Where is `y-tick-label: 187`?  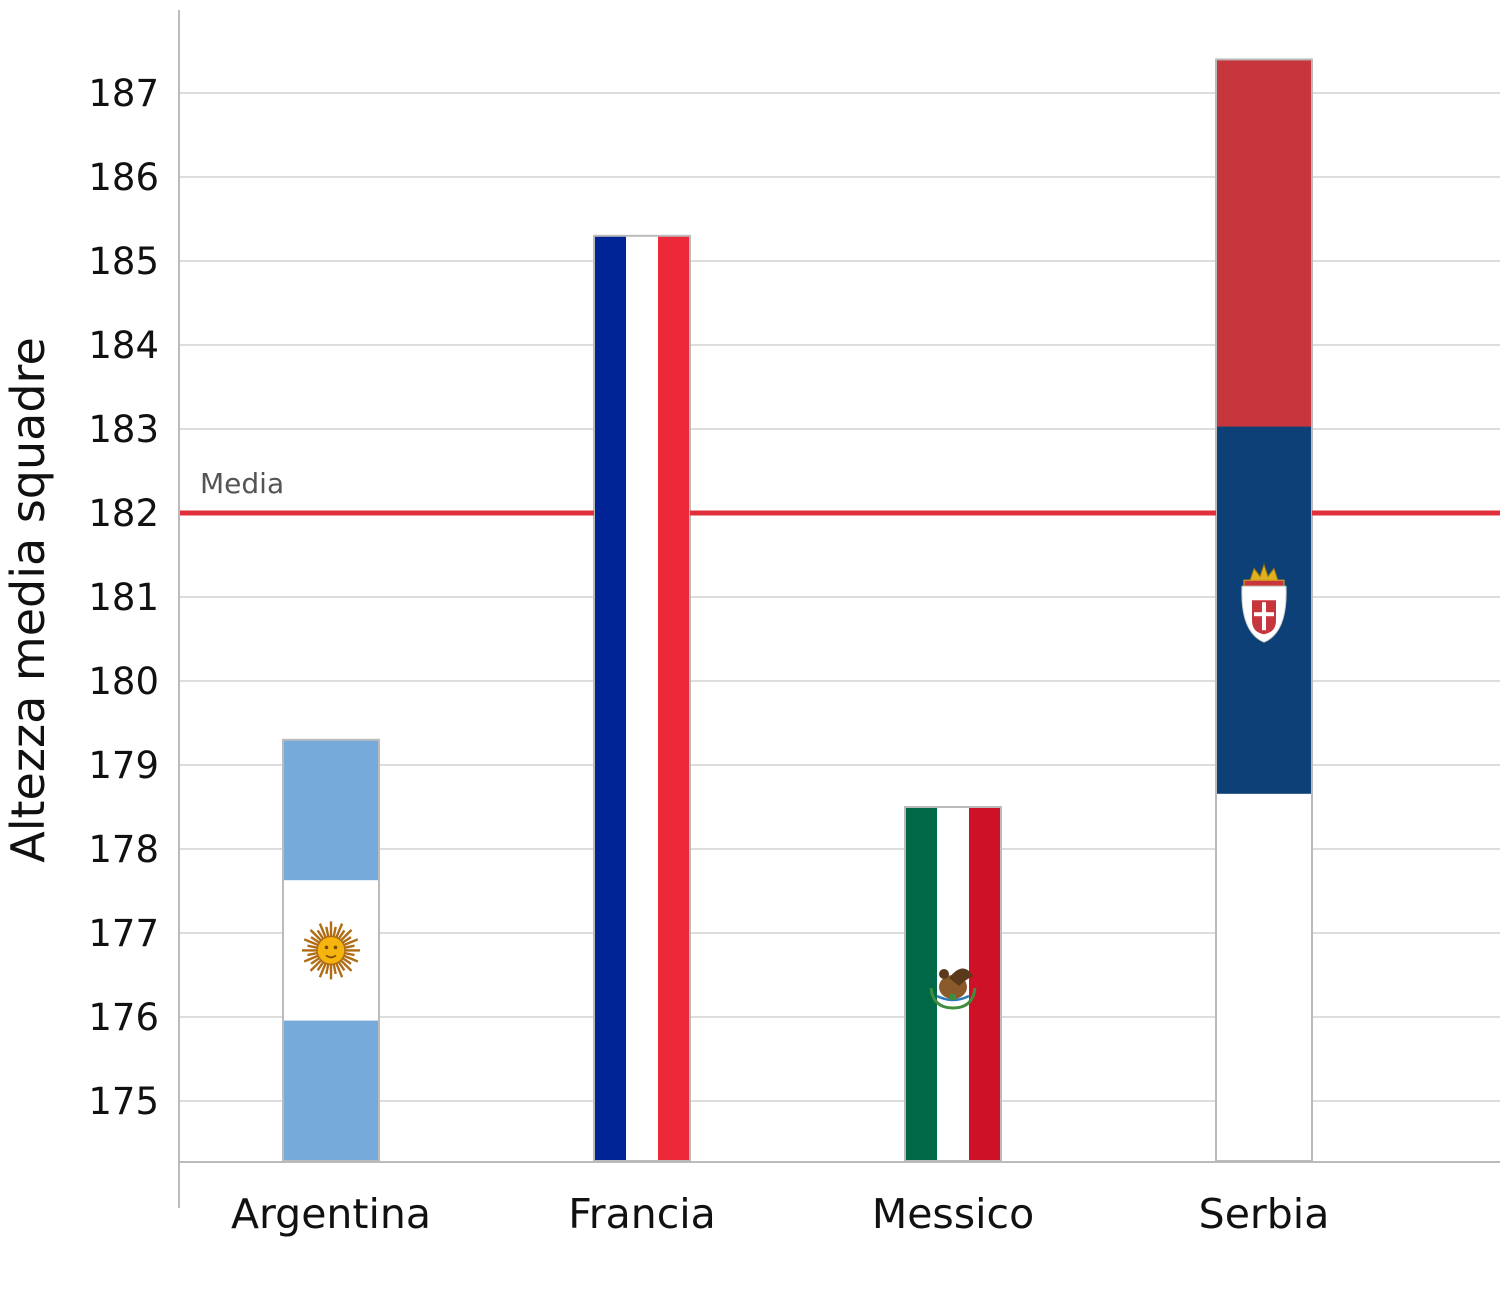 y-tick-label: 187 is located at coordinates (123, 93).